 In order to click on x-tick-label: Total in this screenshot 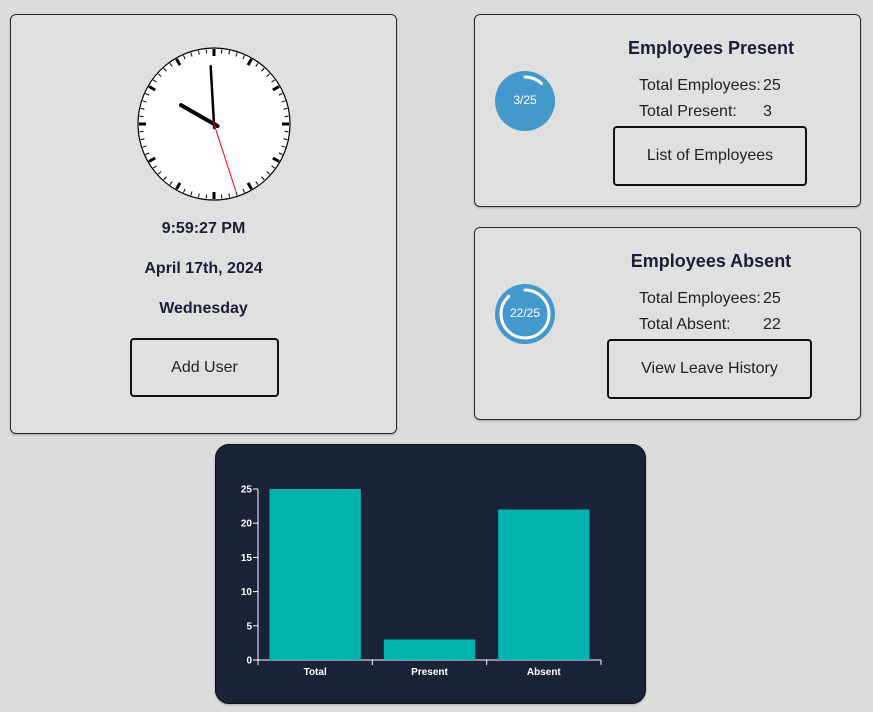, I will do `click(315, 672)`.